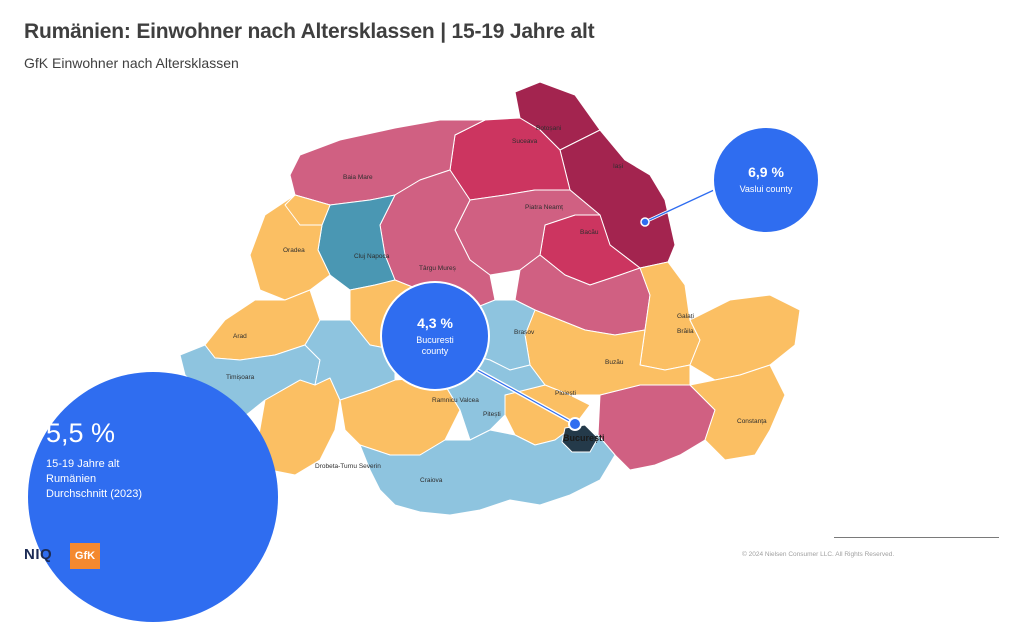  Describe the element at coordinates (38, 554) in the screenshot. I see `niq-logo: NIQ` at that location.